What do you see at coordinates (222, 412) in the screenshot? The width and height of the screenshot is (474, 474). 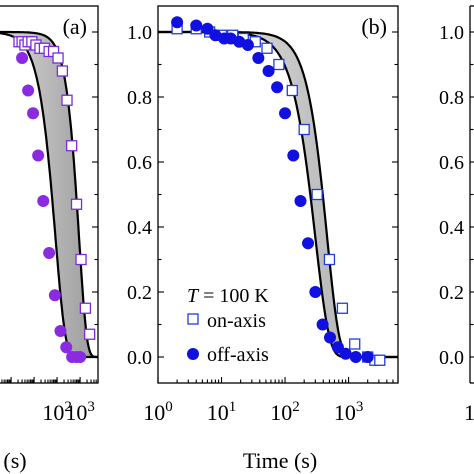 I see `panel-b-x-tick-label: 10¹` at bounding box center [222, 412].